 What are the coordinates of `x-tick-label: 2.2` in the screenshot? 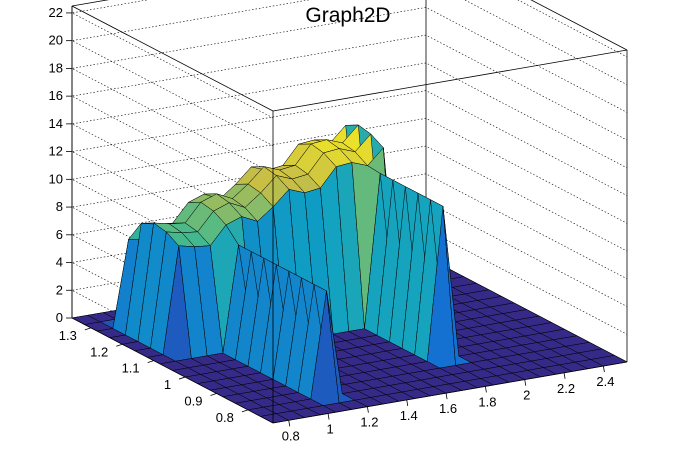 It's located at (566, 388).